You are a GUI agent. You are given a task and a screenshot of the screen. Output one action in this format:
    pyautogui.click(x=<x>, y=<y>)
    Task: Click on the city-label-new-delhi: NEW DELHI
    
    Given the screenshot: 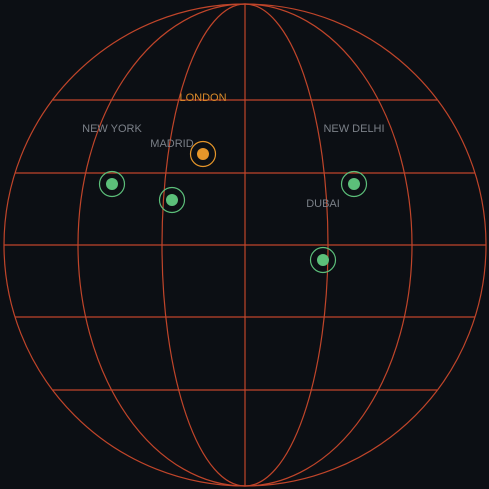 What is the action you would take?
    pyautogui.click(x=353, y=129)
    